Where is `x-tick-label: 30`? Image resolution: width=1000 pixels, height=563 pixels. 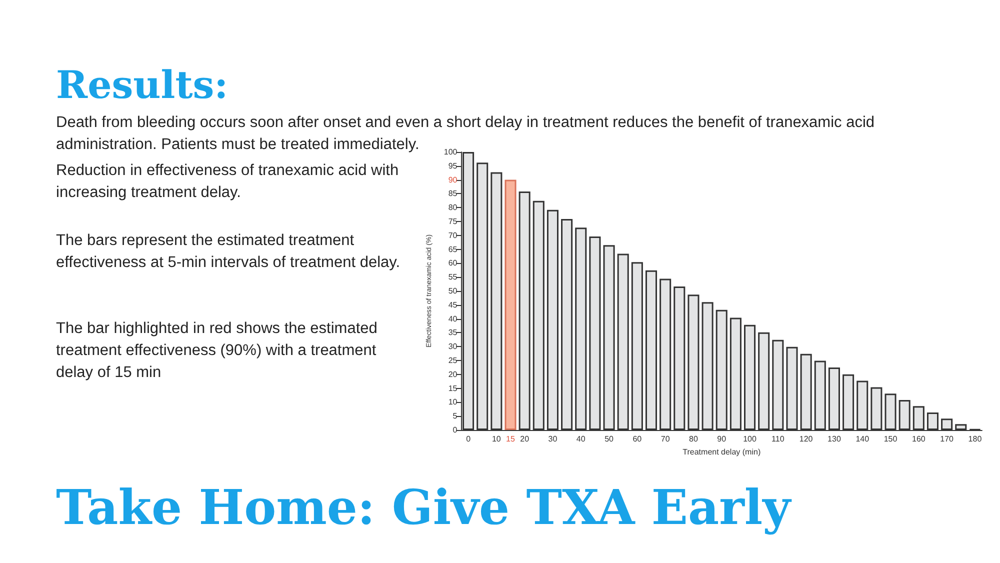
x-tick-label: 30 is located at coordinates (553, 439).